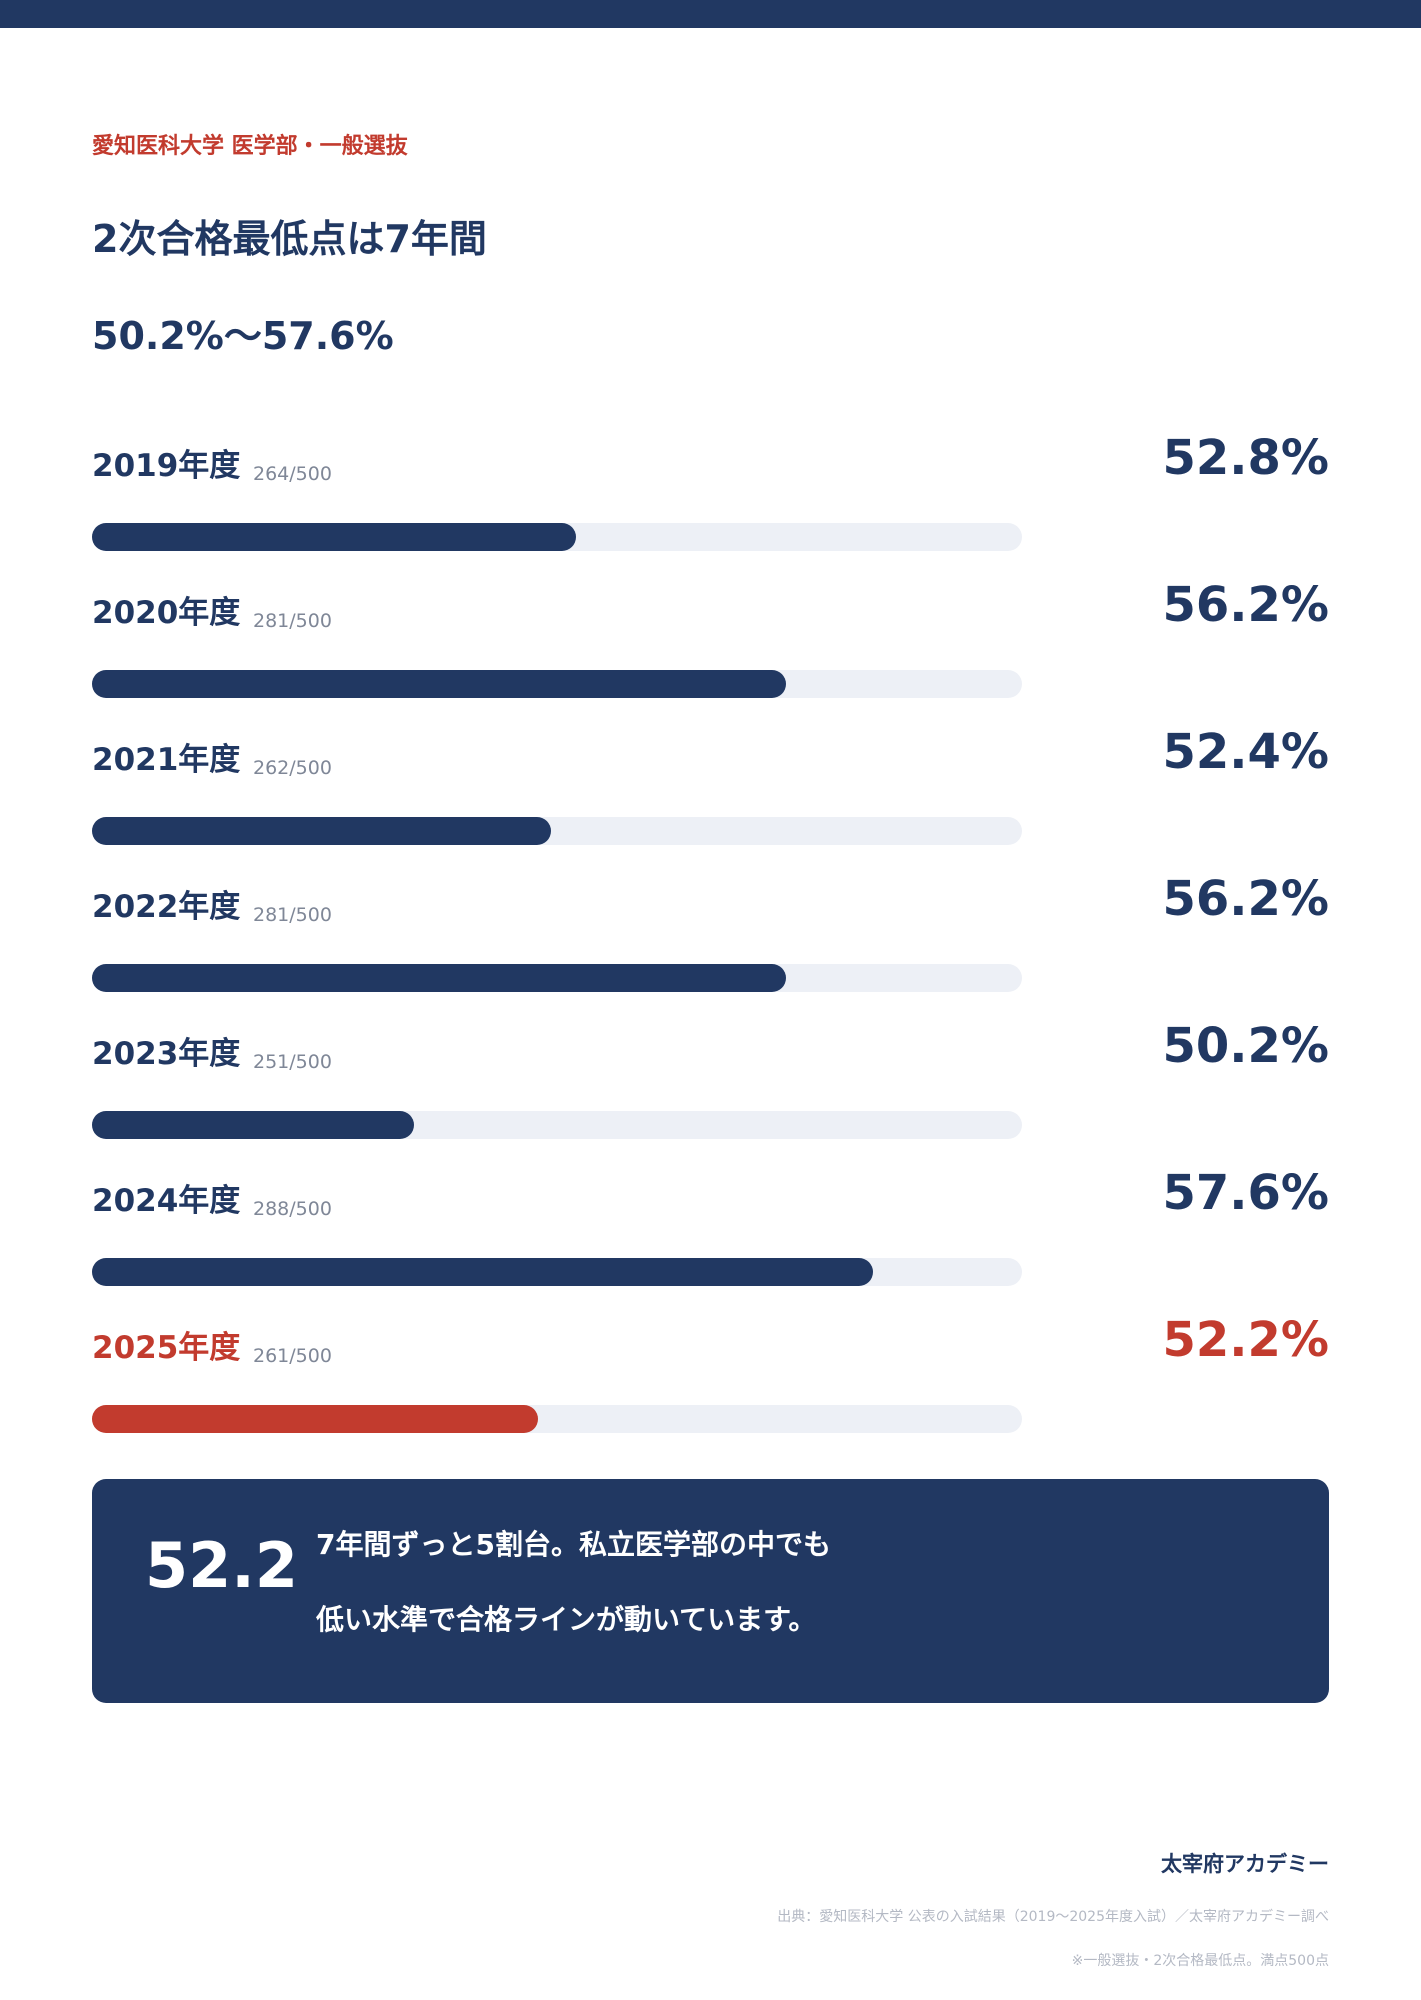 Image resolution: width=1421 pixels, height=2000 pixels. What do you see at coordinates (292, 768) in the screenshot?
I see `bar-score-label: 262/500` at bounding box center [292, 768].